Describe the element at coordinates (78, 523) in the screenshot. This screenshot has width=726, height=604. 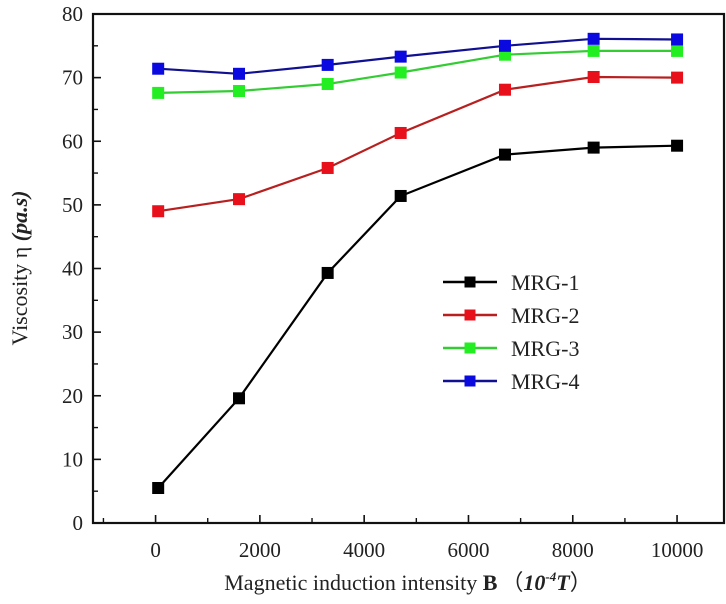
I see `y-tick-label: 0` at that location.